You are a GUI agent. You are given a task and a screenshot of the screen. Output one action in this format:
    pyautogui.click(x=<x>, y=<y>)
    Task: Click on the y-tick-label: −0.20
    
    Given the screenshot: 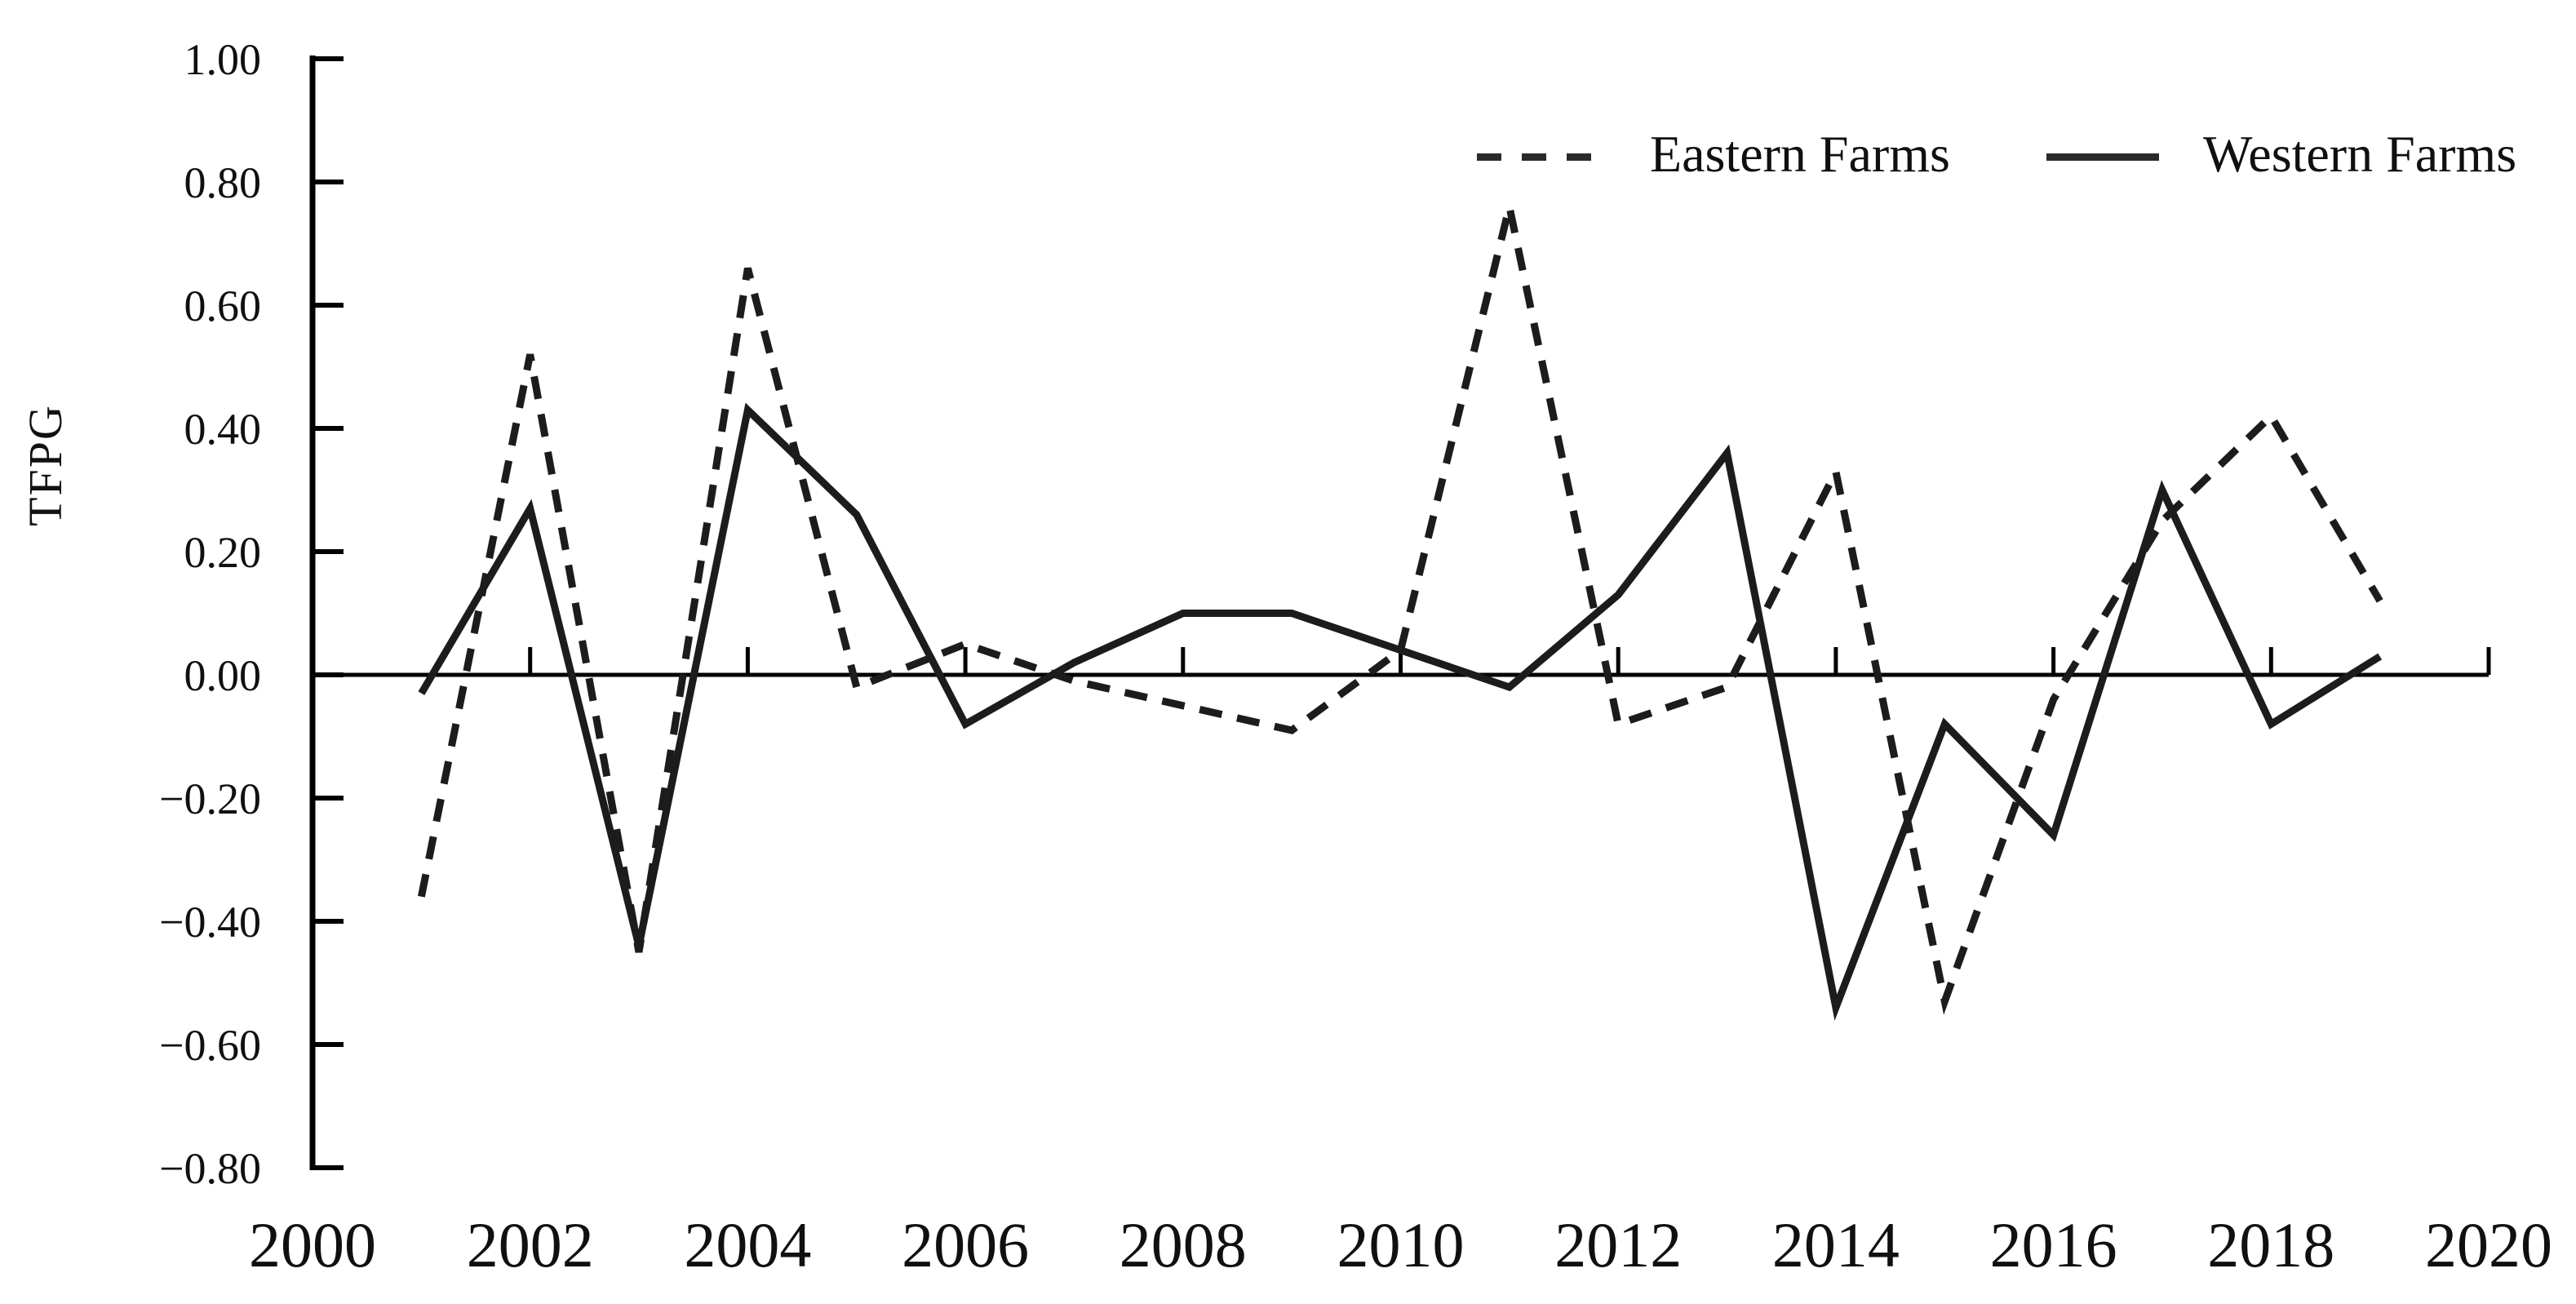 What is the action you would take?
    pyautogui.click(x=210, y=798)
    